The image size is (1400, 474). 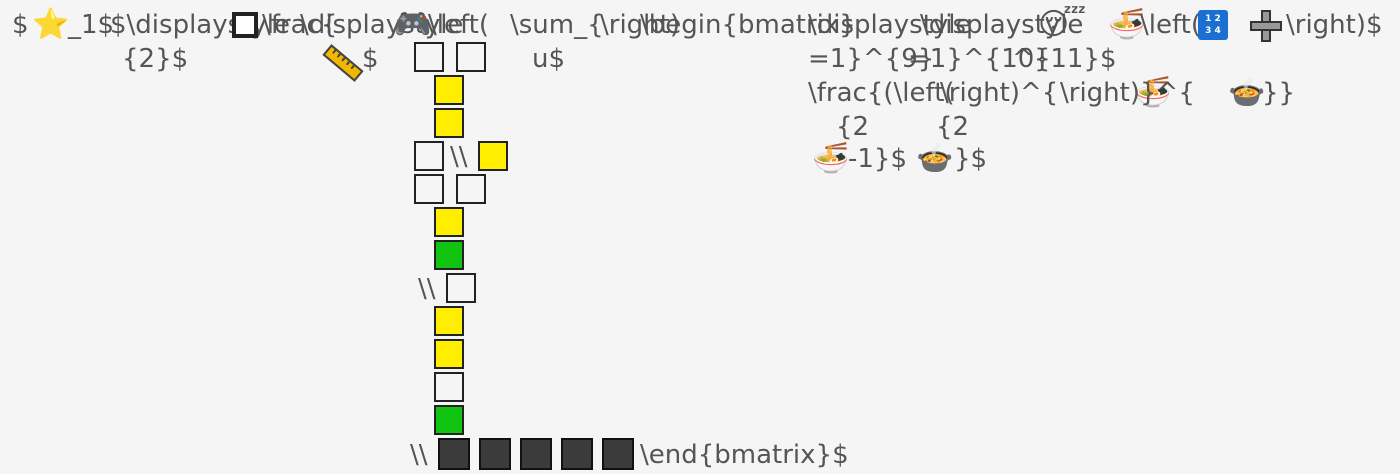 I want to click on square-icon, so click(x=245, y=25).